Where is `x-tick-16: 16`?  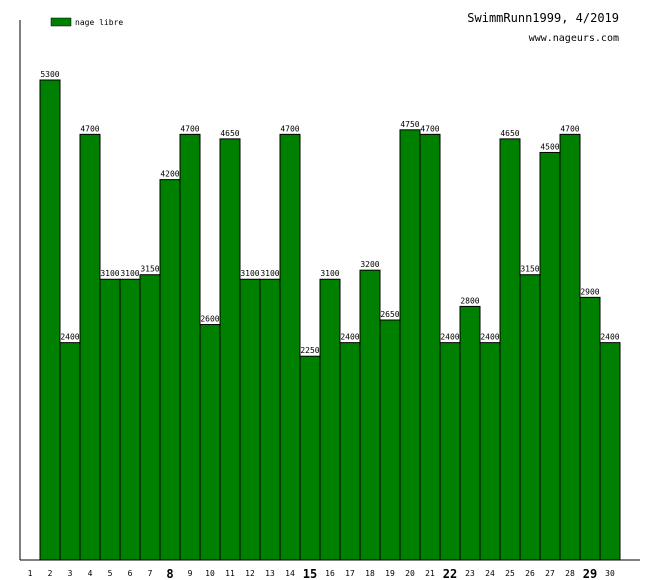 x-tick-16: 16 is located at coordinates (330, 573).